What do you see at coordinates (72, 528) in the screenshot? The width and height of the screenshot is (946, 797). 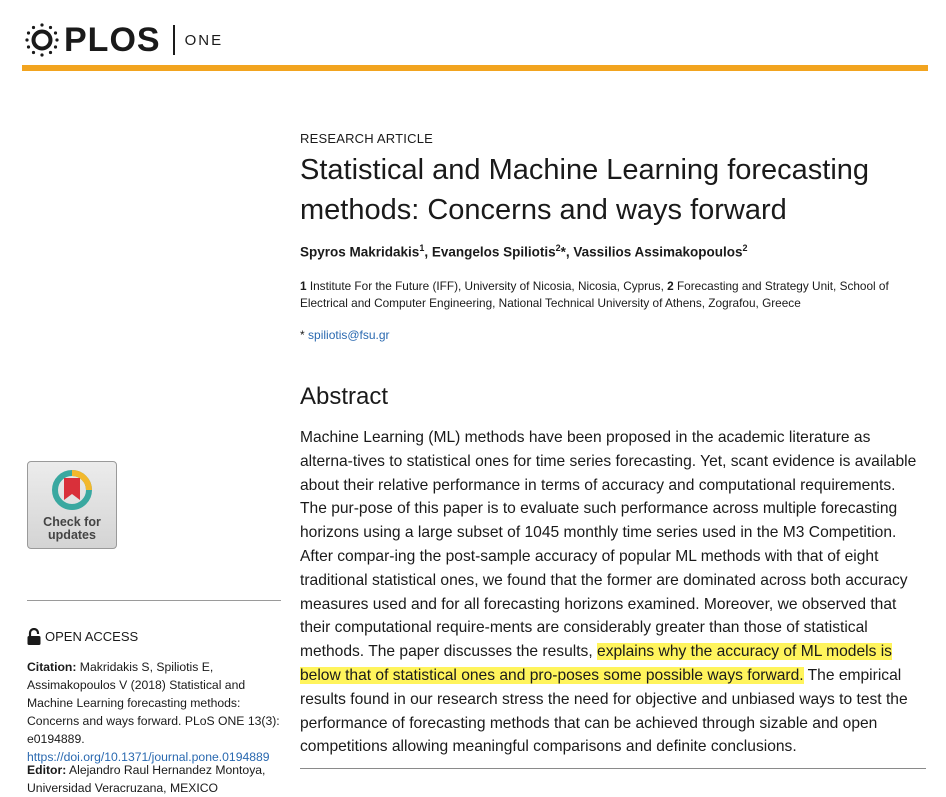 I see `check-for-updates-label: Check for updates` at bounding box center [72, 528].